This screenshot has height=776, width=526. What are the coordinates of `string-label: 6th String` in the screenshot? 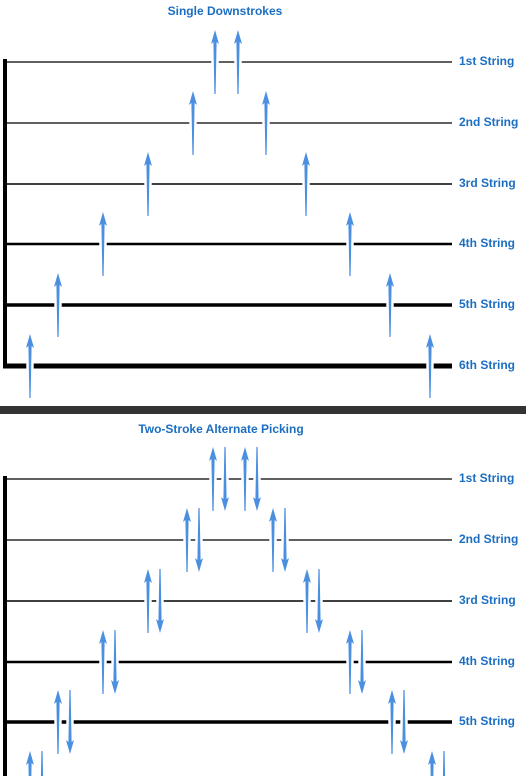 It's located at (487, 365).